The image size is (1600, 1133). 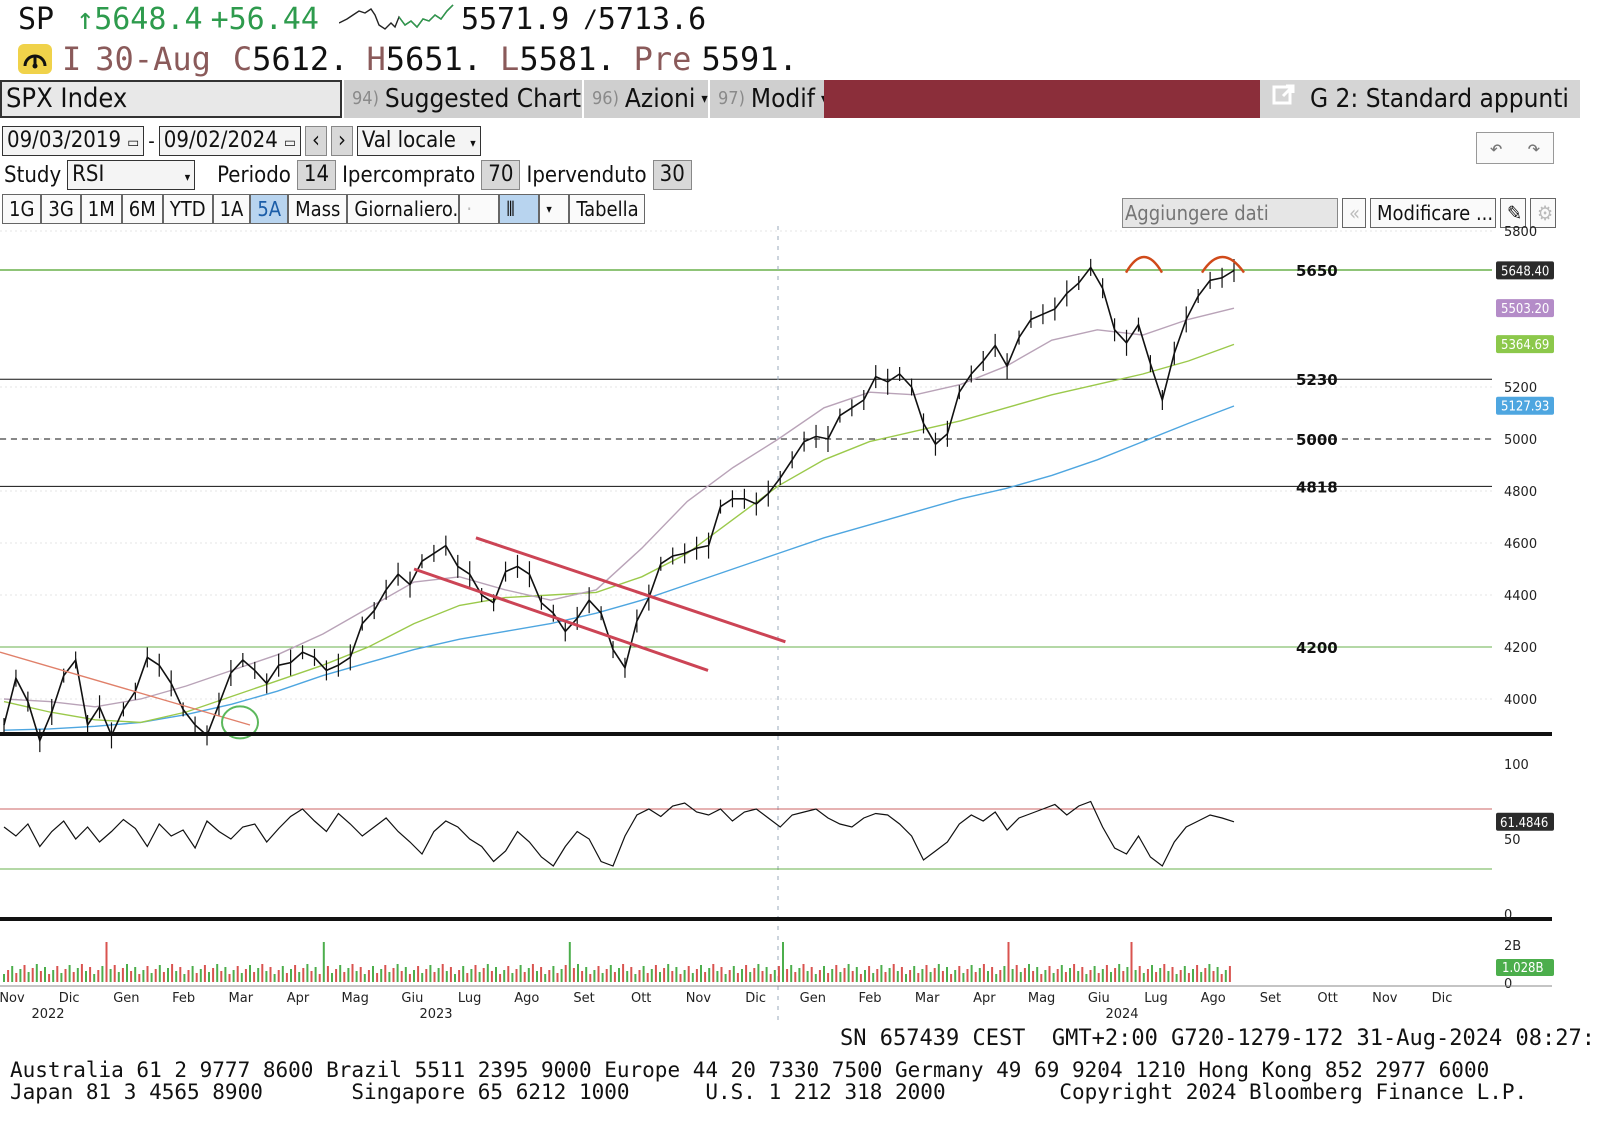 I want to click on end-date-field: 09/02/2024 ▭, so click(x=230, y=141).